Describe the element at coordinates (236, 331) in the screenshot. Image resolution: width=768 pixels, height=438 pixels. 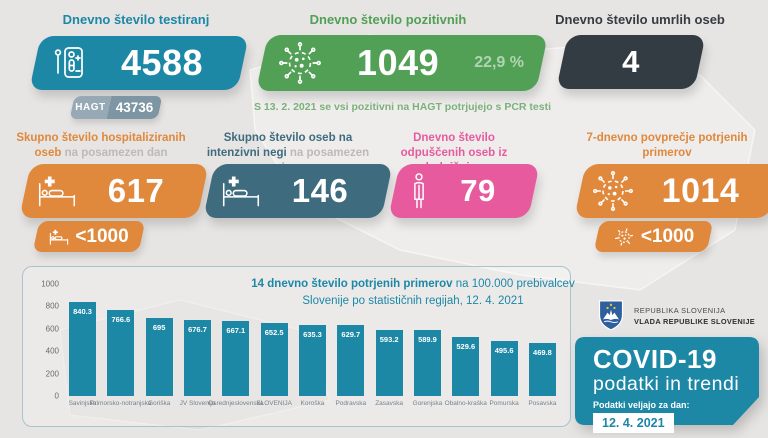
I see `bar-value-label: 667.1` at that location.